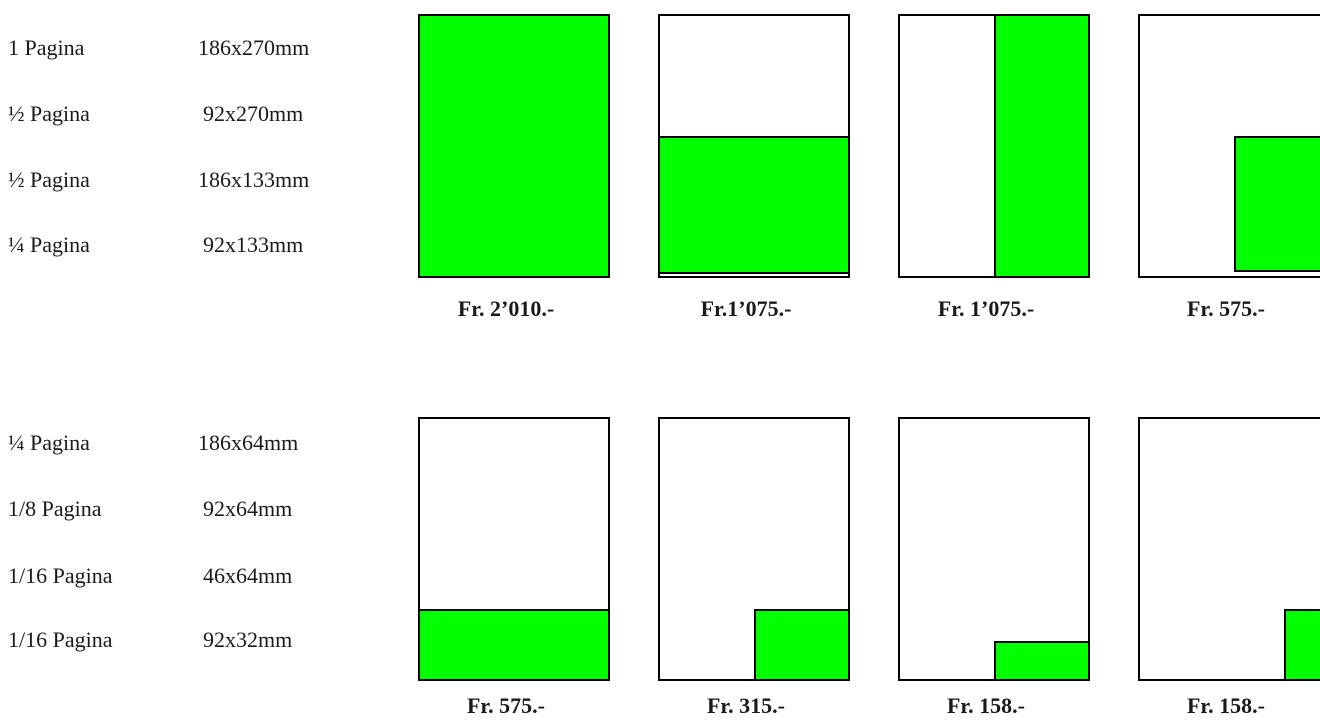  I want to click on price-label: Fr. 315.-, so click(745, 705).